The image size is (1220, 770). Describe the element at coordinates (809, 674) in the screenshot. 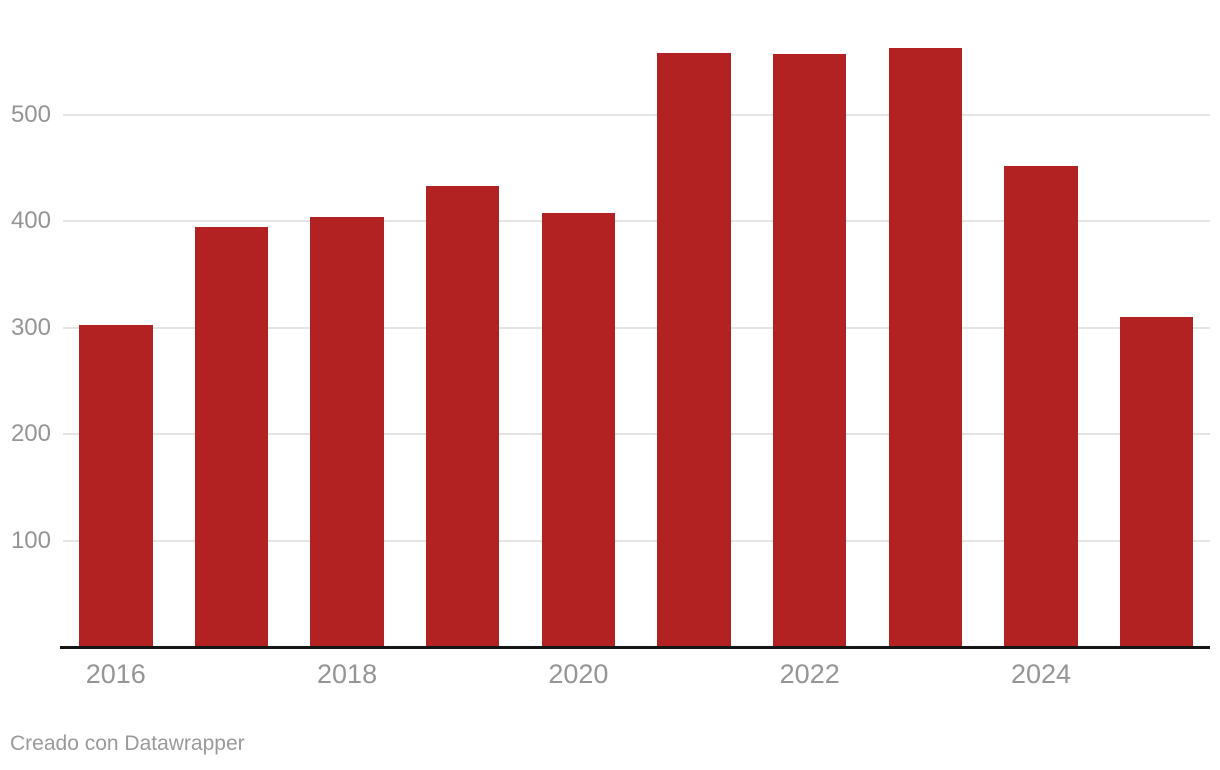

I see `x-axis-tick-label: 2022` at that location.